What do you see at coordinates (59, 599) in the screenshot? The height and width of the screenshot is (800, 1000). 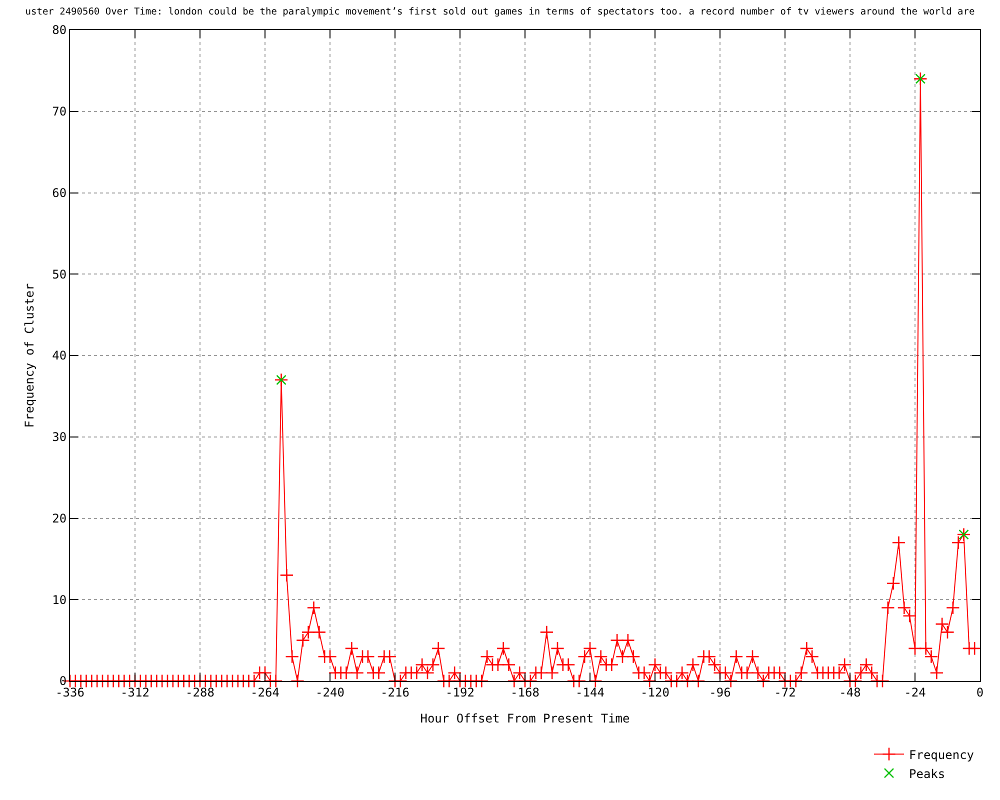 I see `y-tick-label: 10` at bounding box center [59, 599].